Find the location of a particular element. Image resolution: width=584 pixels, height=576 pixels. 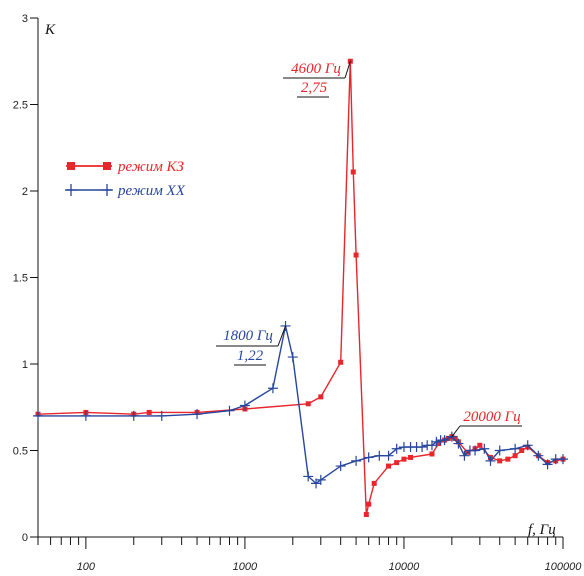

annotation-peak-kz: 4600 Гц 2,75 is located at coordinates (317, 79).